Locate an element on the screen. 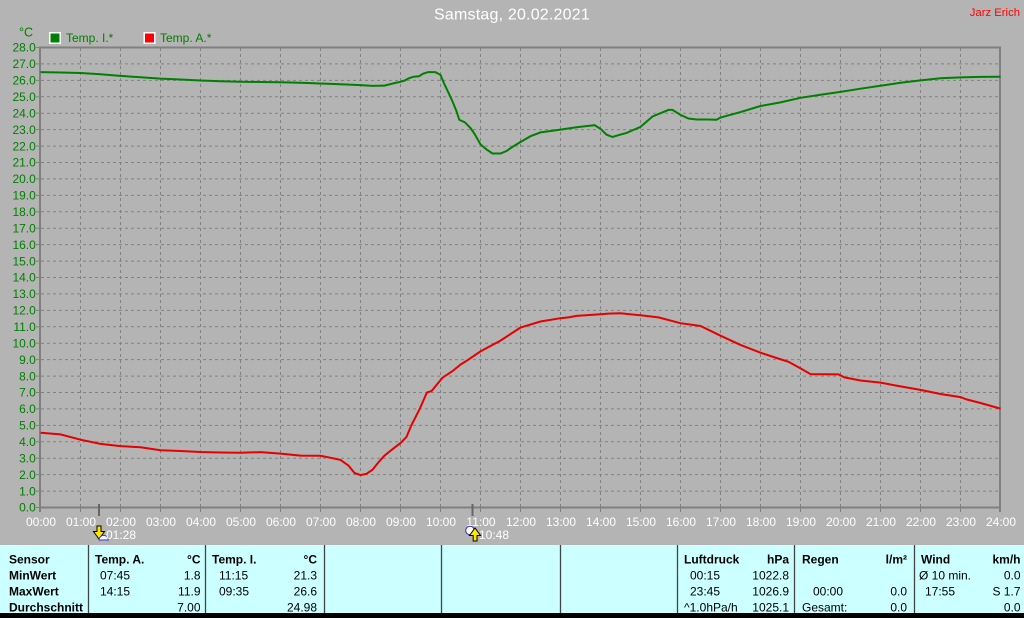 This screenshot has height=618, width=1024. svg-text: hPa is located at coordinates (778, 560).